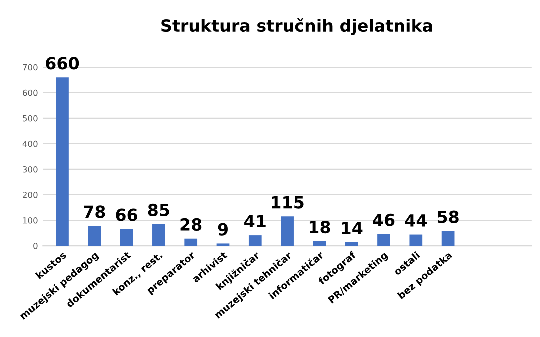 This screenshot has height=337, width=540. Describe the element at coordinates (159, 210) in the screenshot. I see `data-label: 85` at that location.